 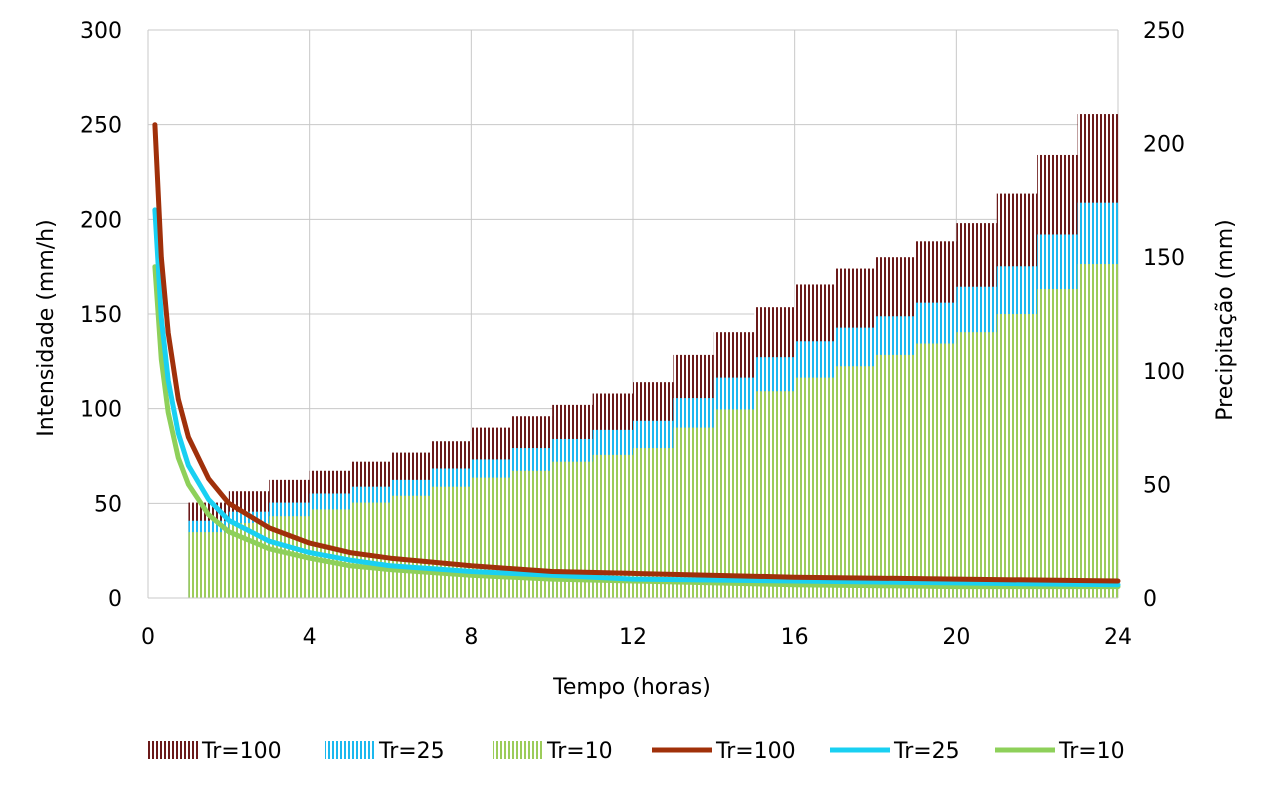 I want to click on y-left-tick-label: 250, so click(x=101, y=126).